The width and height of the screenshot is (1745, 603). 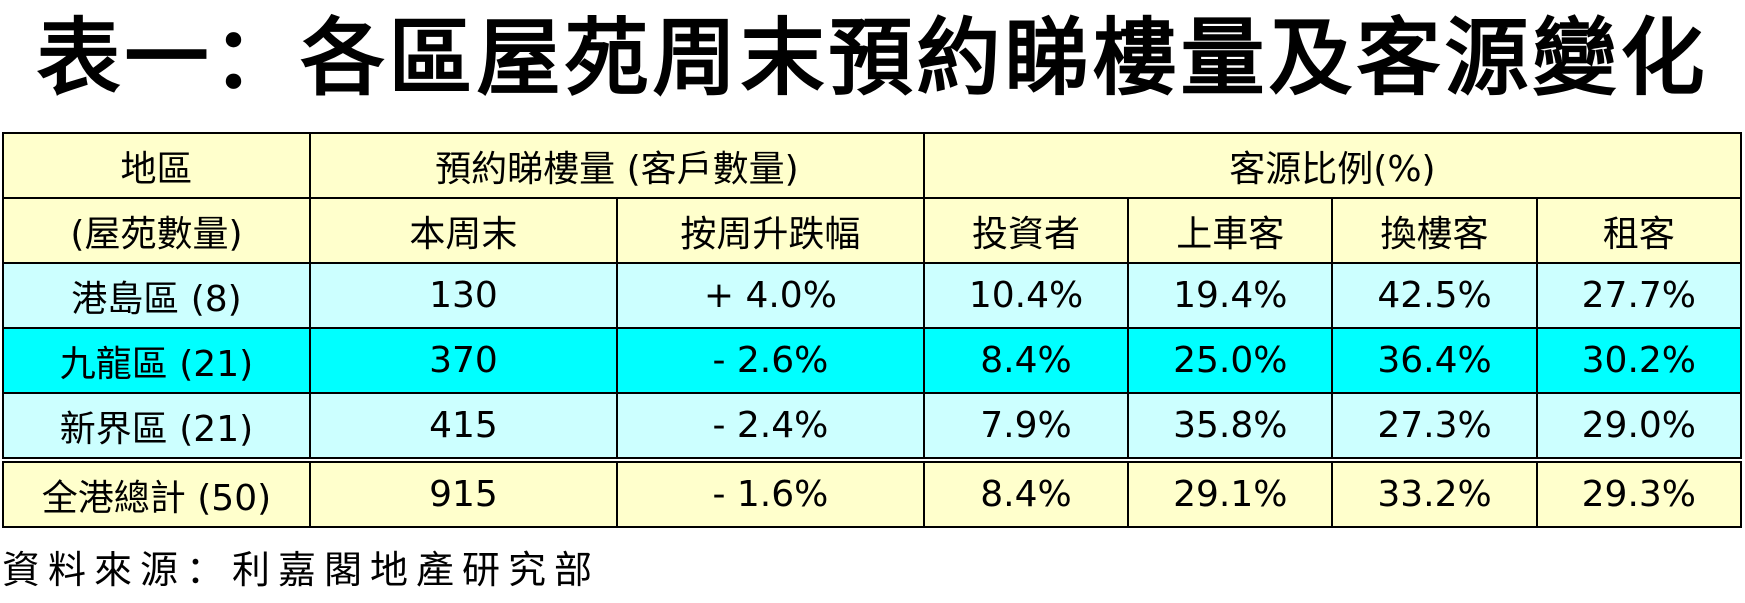 I want to click on upgrader-cell: 36.4%, so click(x=1434, y=360).